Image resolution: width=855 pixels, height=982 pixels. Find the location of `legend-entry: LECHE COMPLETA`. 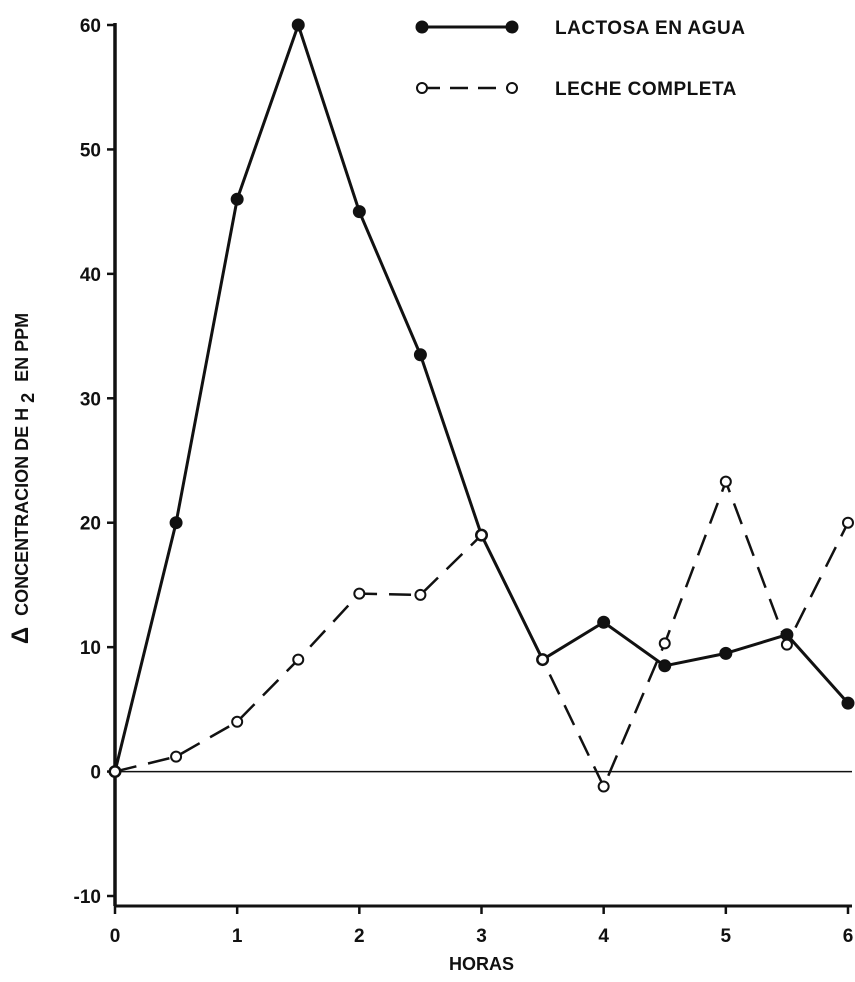

legend-entry: LECHE COMPLETA is located at coordinates (576, 89).